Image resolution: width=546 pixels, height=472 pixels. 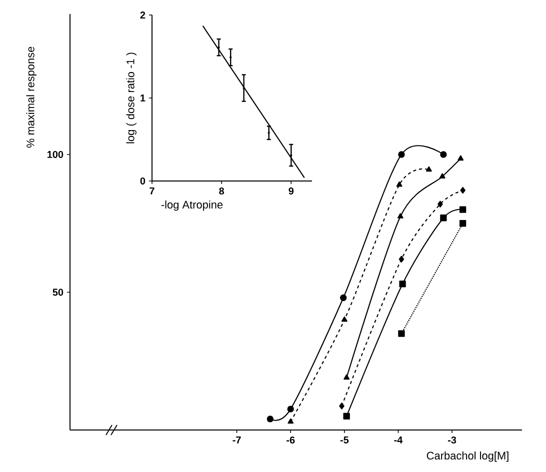 I want to click on x-tick-label: -5, so click(x=344, y=440).